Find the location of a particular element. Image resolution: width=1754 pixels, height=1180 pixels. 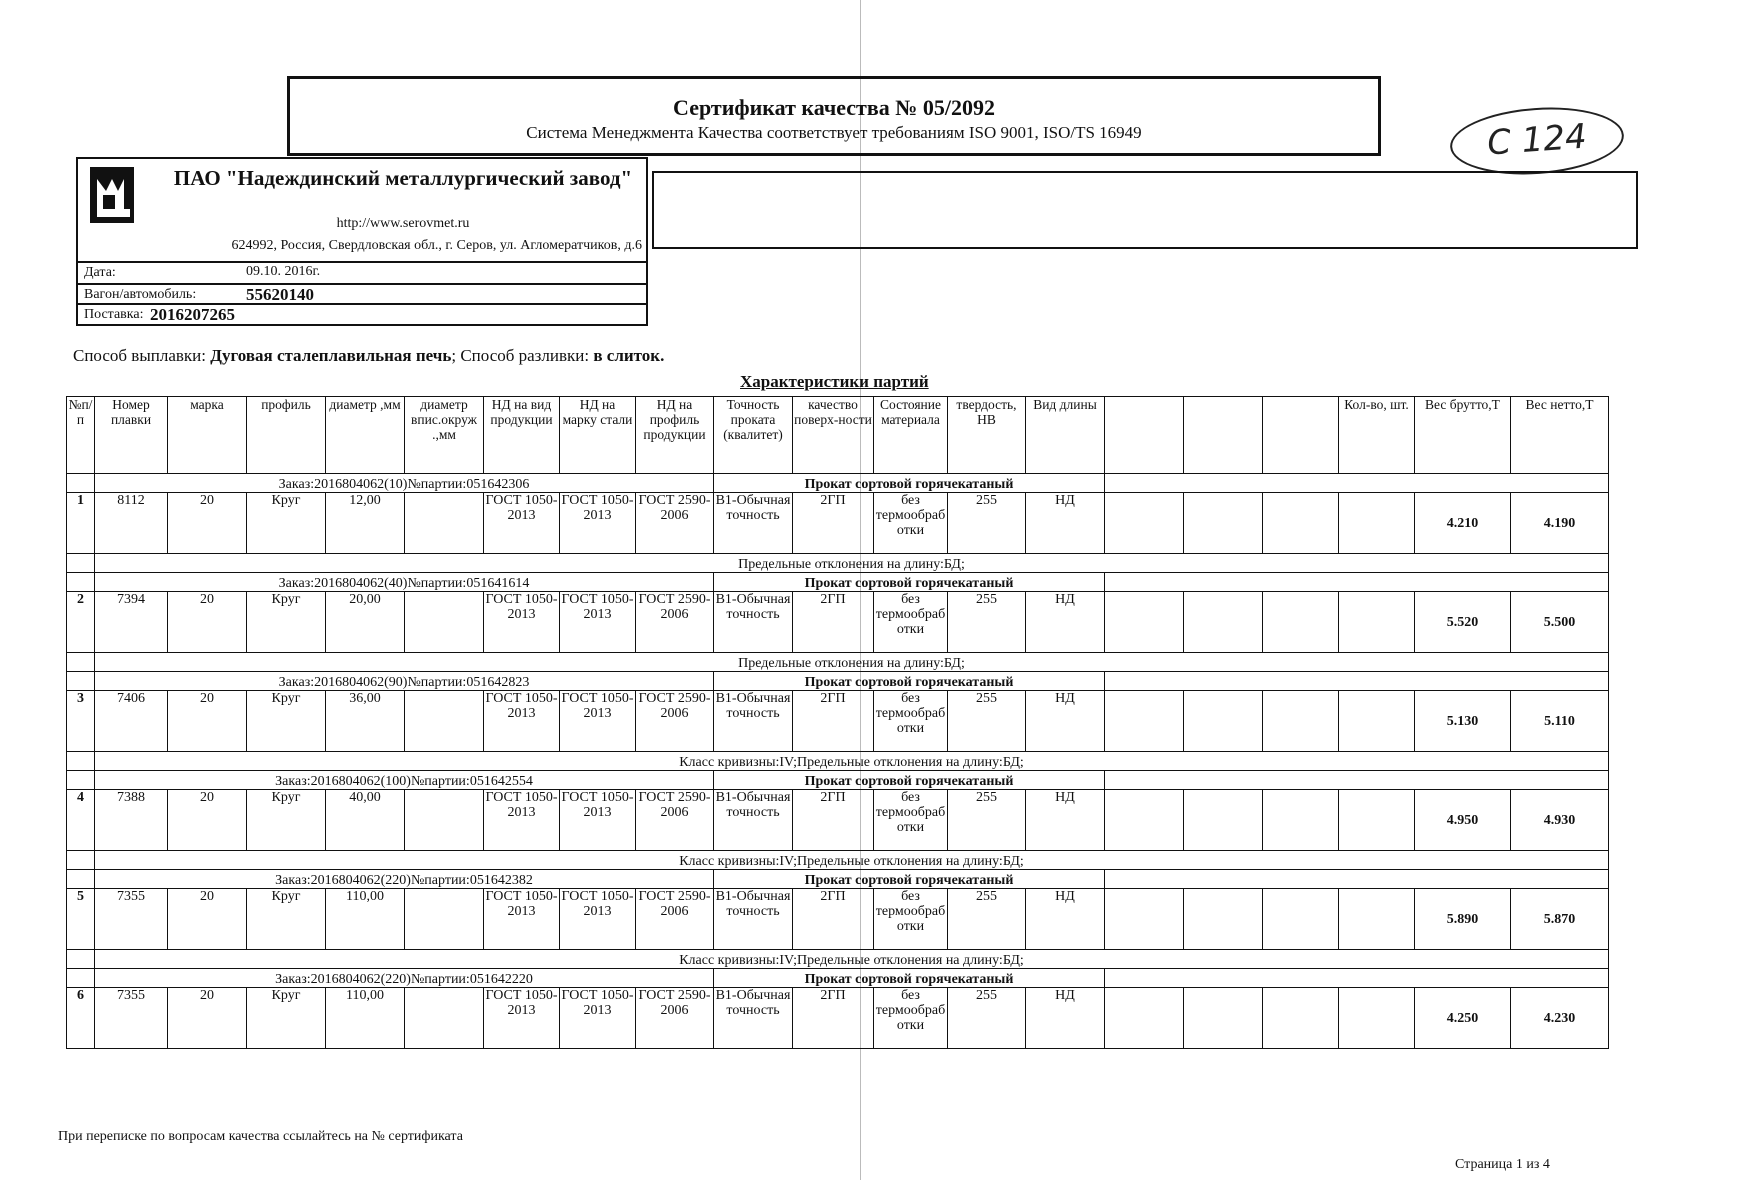

column-header: диаметр впис.окруж .,мм is located at coordinates (444, 435).